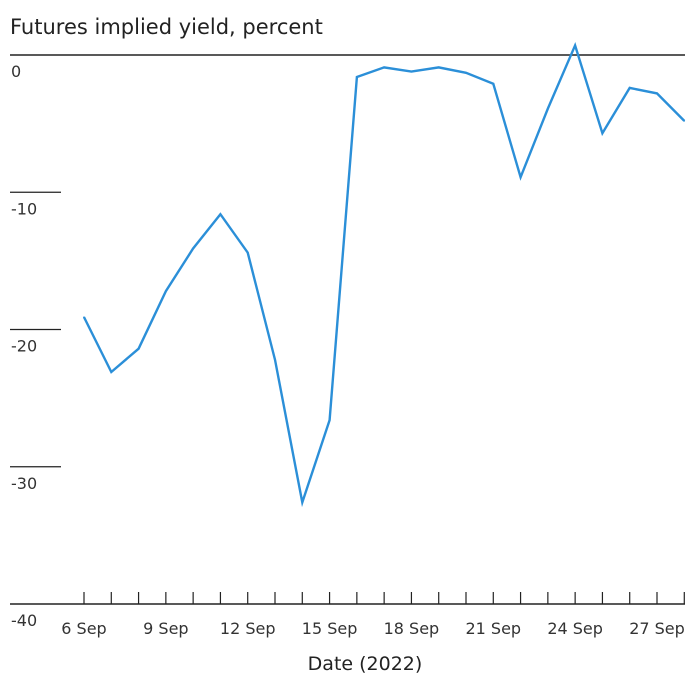 This screenshot has width=699, height=681. Describe the element at coordinates (16, 71) in the screenshot. I see `y-tick-label: 0` at that location.